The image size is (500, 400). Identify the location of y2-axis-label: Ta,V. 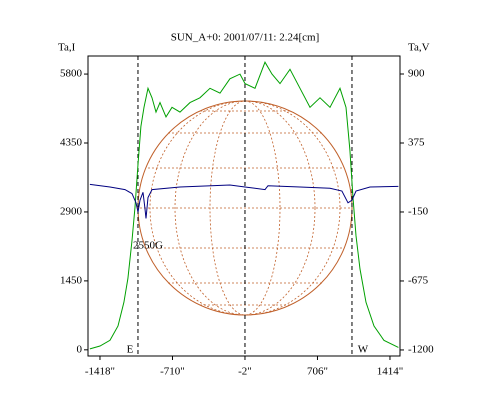
(419, 48).